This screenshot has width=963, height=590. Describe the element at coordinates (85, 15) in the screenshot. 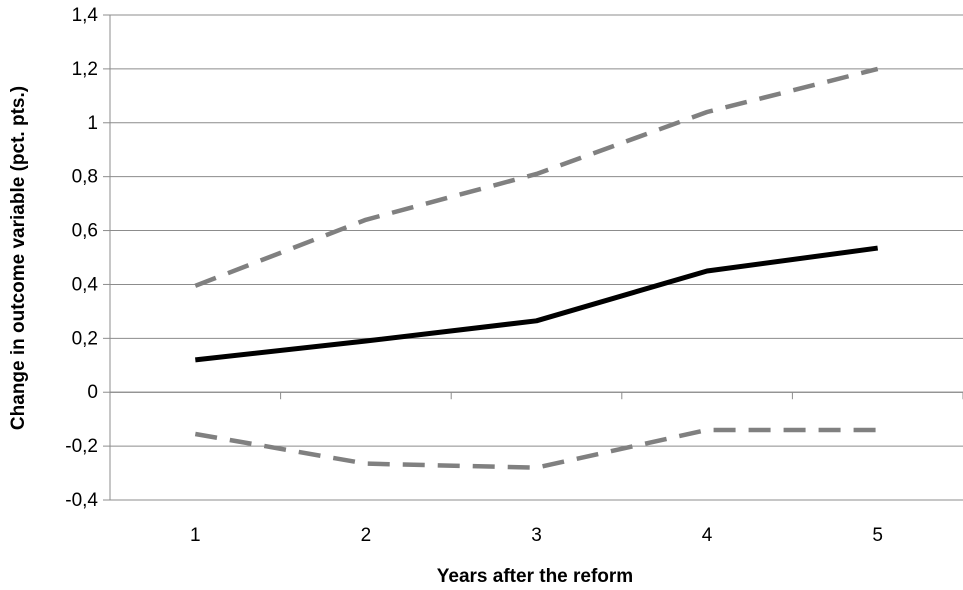

I see `y-tick-label: 1,4` at that location.